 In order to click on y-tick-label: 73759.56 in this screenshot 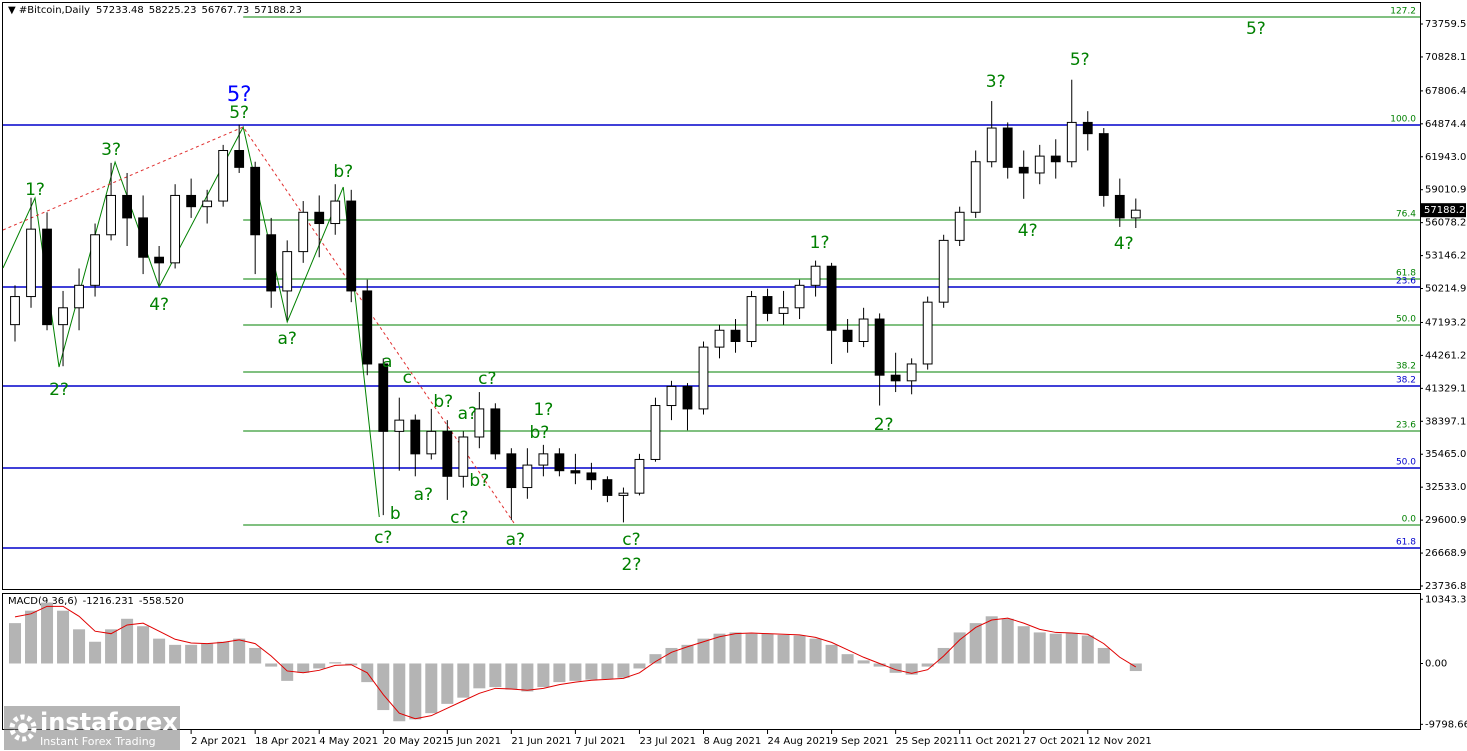, I will do `click(1446, 24)`.